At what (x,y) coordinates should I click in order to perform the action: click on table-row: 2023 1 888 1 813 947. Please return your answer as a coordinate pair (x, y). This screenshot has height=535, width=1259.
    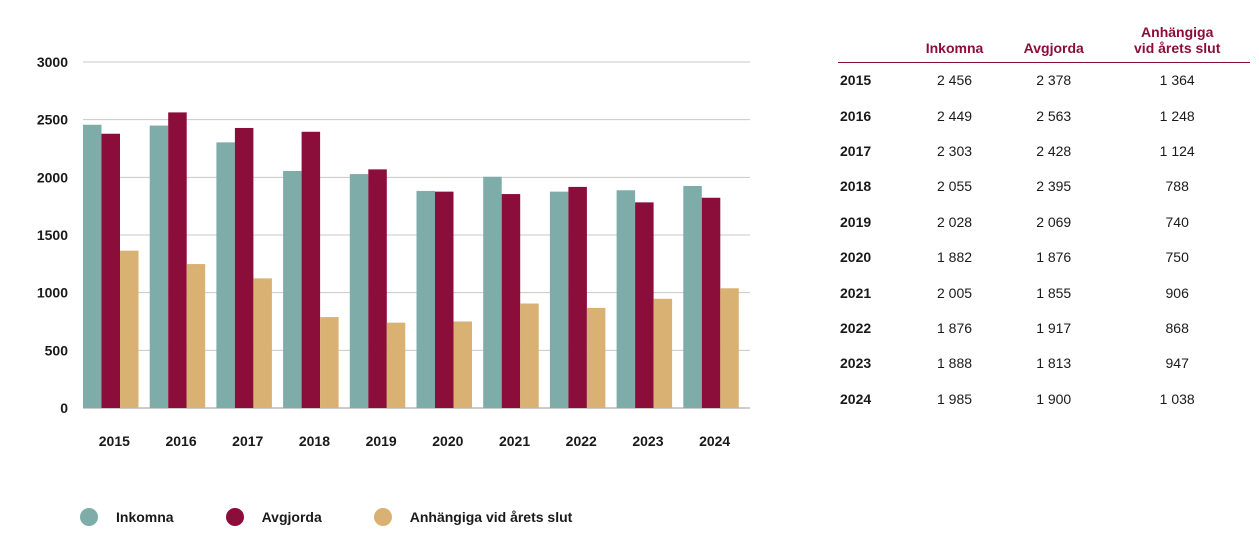
    Looking at the image, I should click on (1044, 363).